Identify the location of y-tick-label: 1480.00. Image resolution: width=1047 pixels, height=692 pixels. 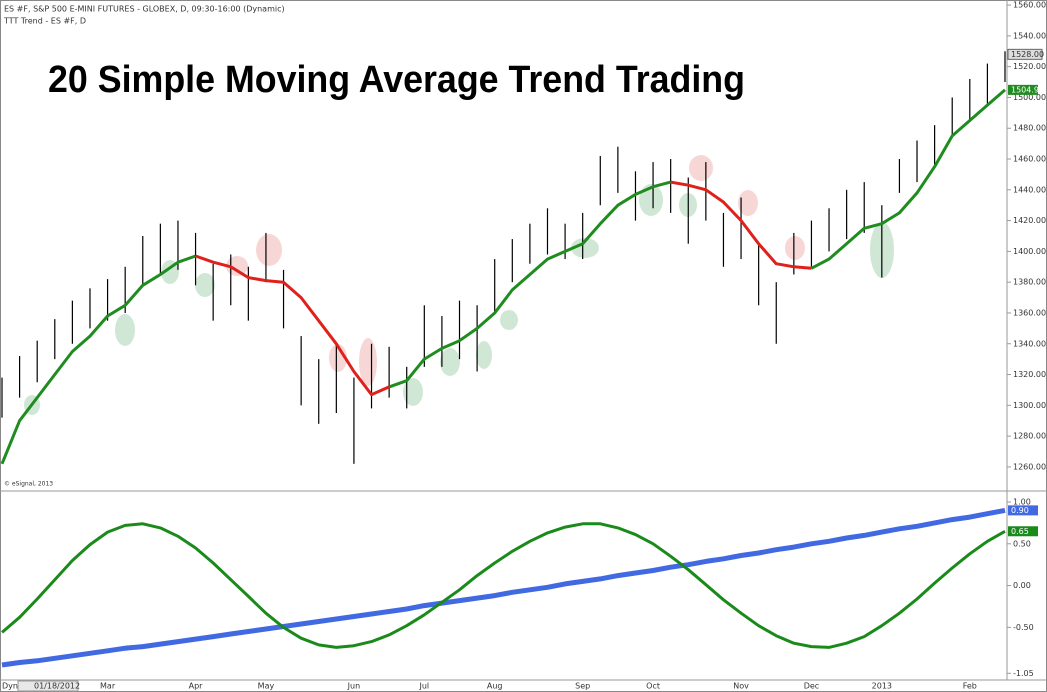
(1029, 128).